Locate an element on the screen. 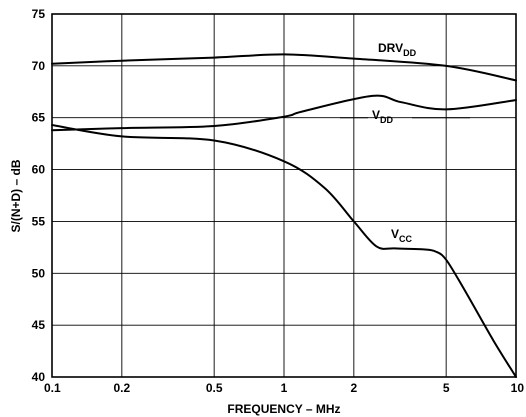 The width and height of the screenshot is (526, 417). x-tick-label: 1 is located at coordinates (284, 388).